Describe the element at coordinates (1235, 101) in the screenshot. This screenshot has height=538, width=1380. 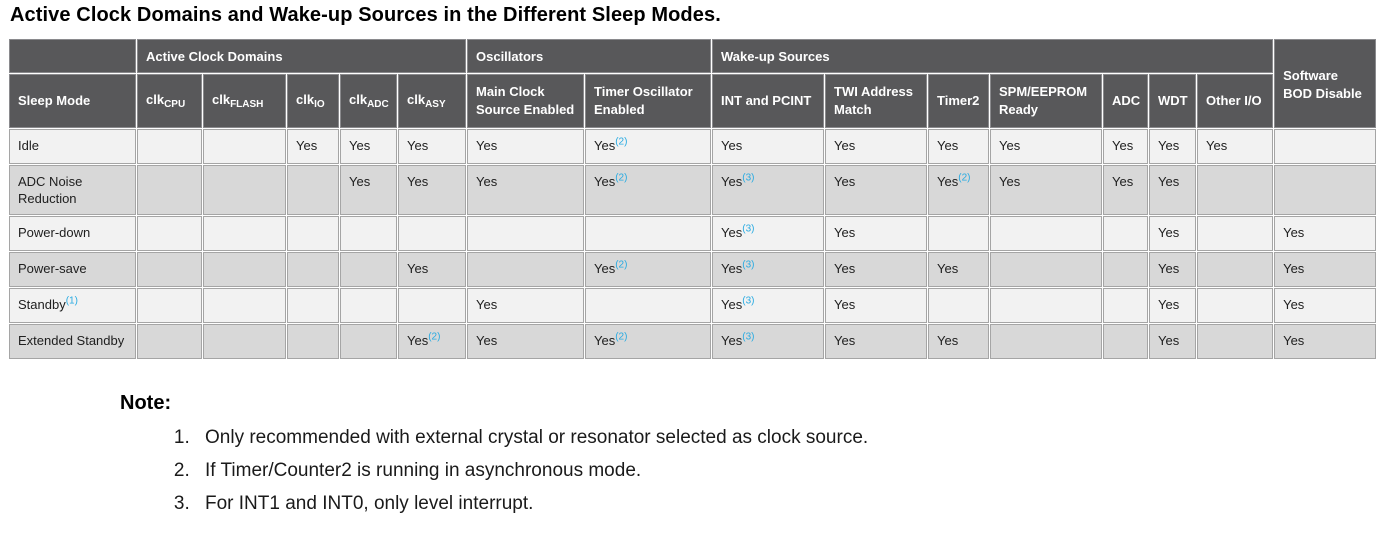
I see `column-header-other-i-o: Other I/O` at that location.